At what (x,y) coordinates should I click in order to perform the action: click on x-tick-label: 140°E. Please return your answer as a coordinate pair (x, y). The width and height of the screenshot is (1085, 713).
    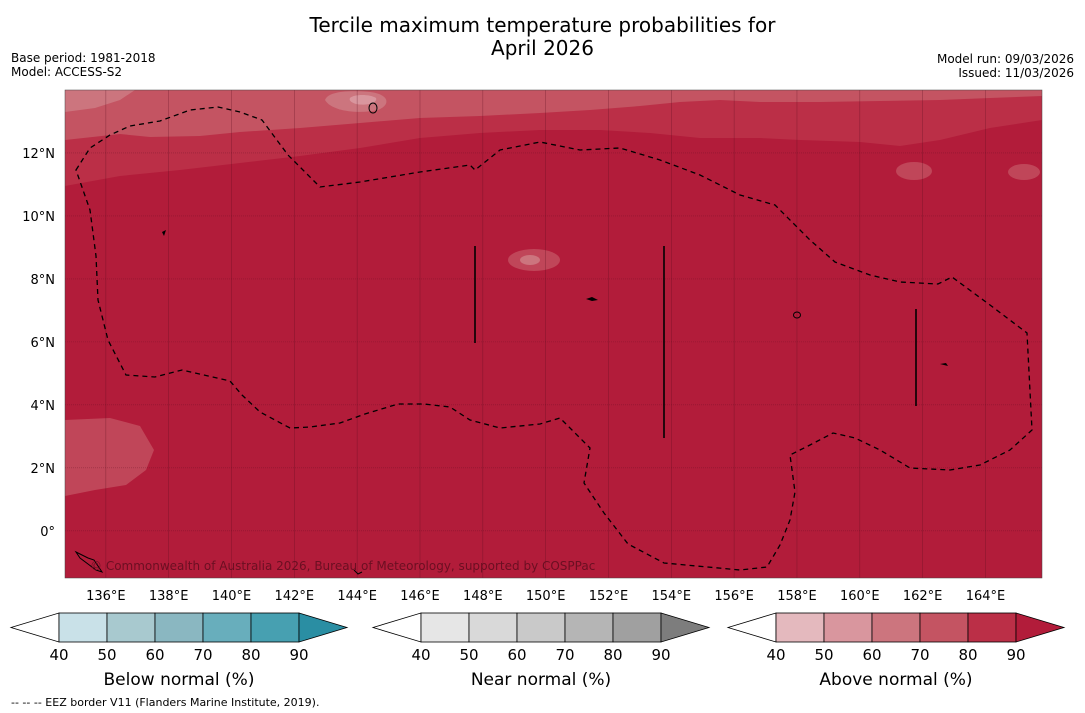
    Looking at the image, I should click on (232, 596).